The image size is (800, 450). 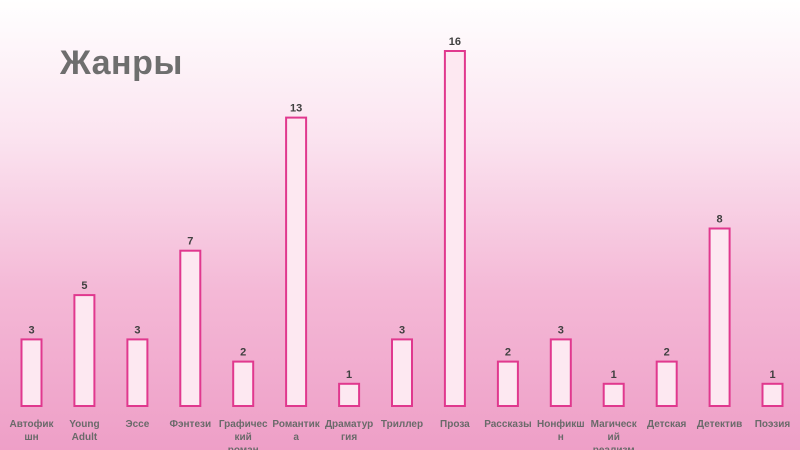 I want to click on category-label-15: Поэзия, so click(x=773, y=424).